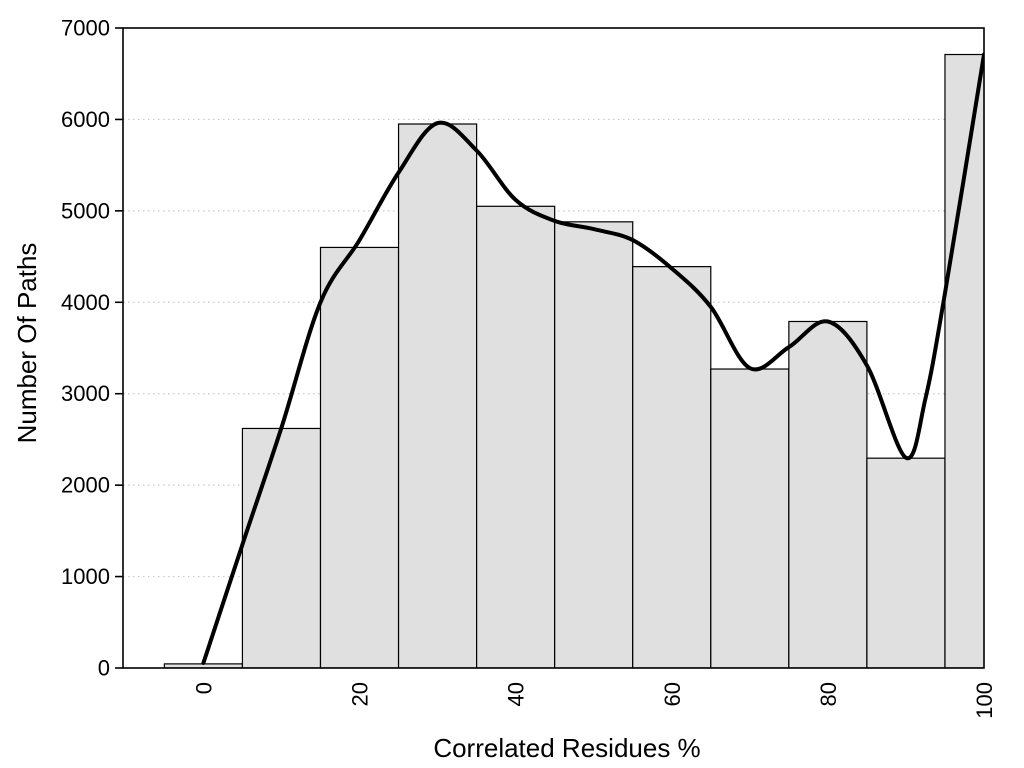 This screenshot has width=1024, height=768. What do you see at coordinates (672, 694) in the screenshot?
I see `x-tick-label-60: 60` at bounding box center [672, 694].